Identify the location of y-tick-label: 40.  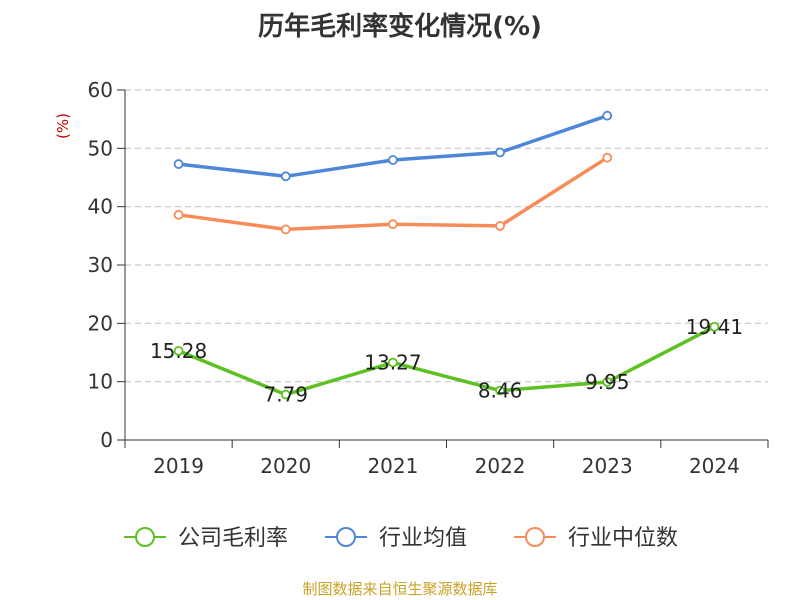
(100, 207).